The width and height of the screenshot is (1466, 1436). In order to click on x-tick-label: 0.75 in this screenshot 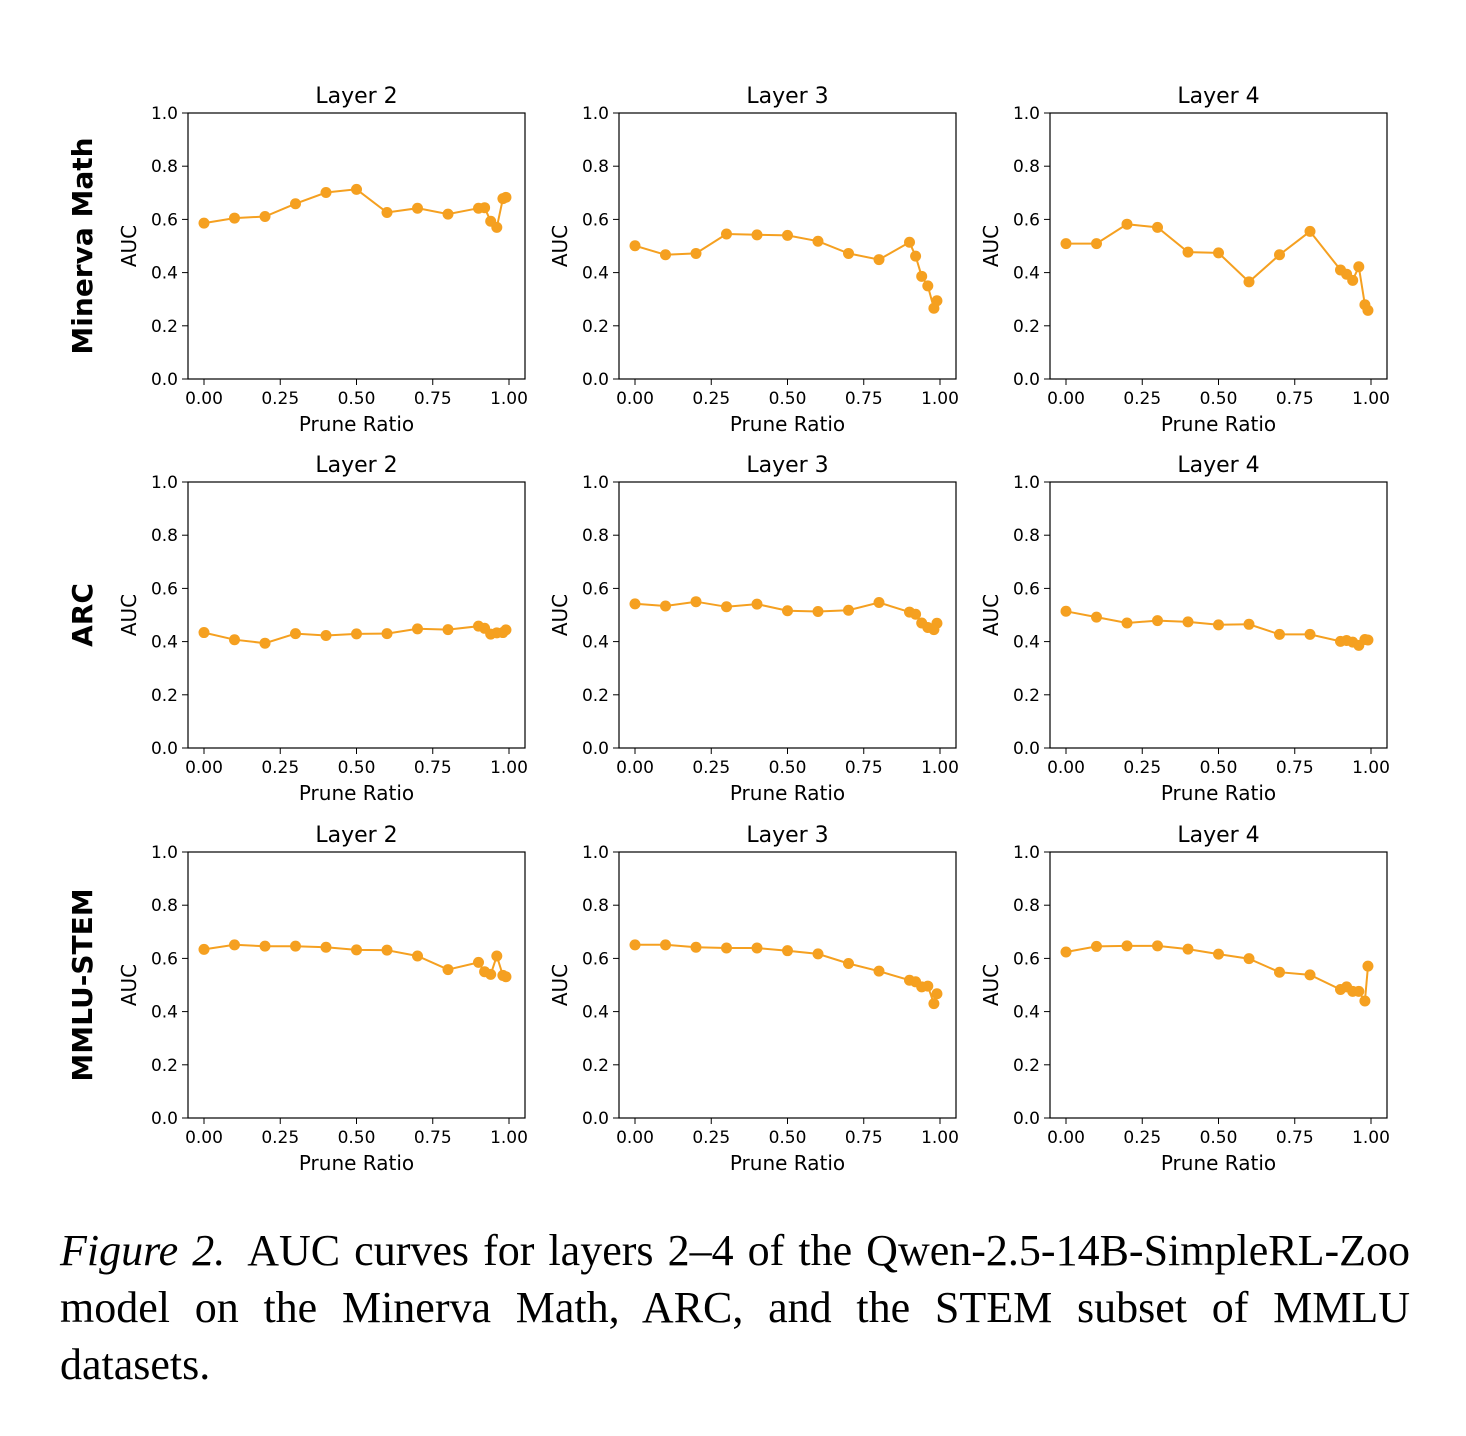, I will do `click(864, 1138)`.